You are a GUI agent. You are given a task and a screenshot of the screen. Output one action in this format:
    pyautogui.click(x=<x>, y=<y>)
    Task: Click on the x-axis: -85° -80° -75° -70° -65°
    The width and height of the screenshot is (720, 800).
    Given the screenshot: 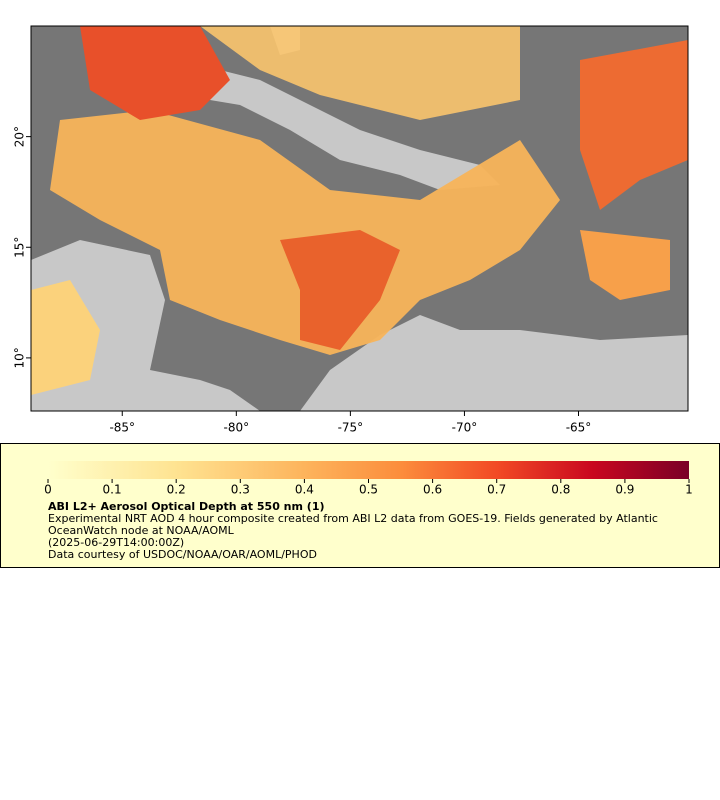 What is the action you would take?
    pyautogui.click(x=350, y=423)
    